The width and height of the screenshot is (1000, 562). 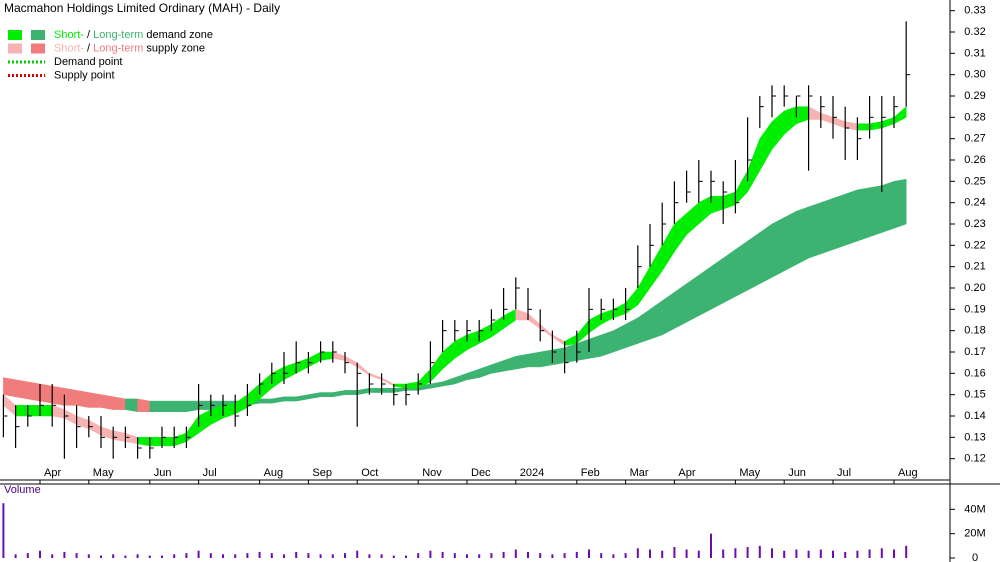 What do you see at coordinates (322, 473) in the screenshot?
I see `x-tick-label: Sep` at bounding box center [322, 473].